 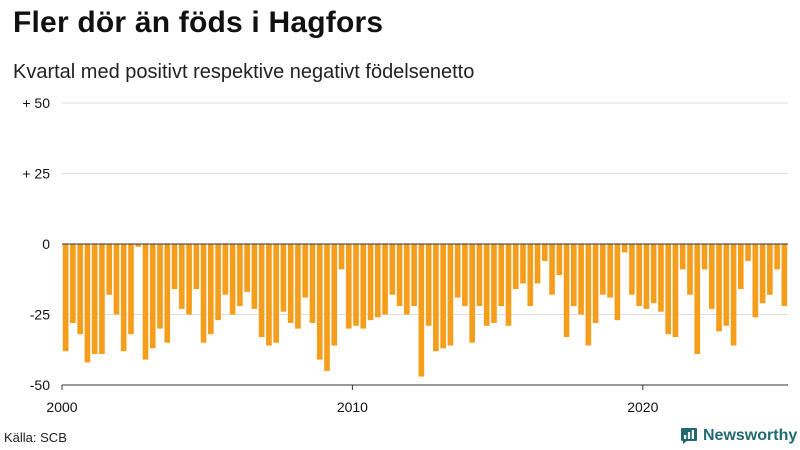 I want to click on y-tick-label: + 25, so click(x=36, y=174).